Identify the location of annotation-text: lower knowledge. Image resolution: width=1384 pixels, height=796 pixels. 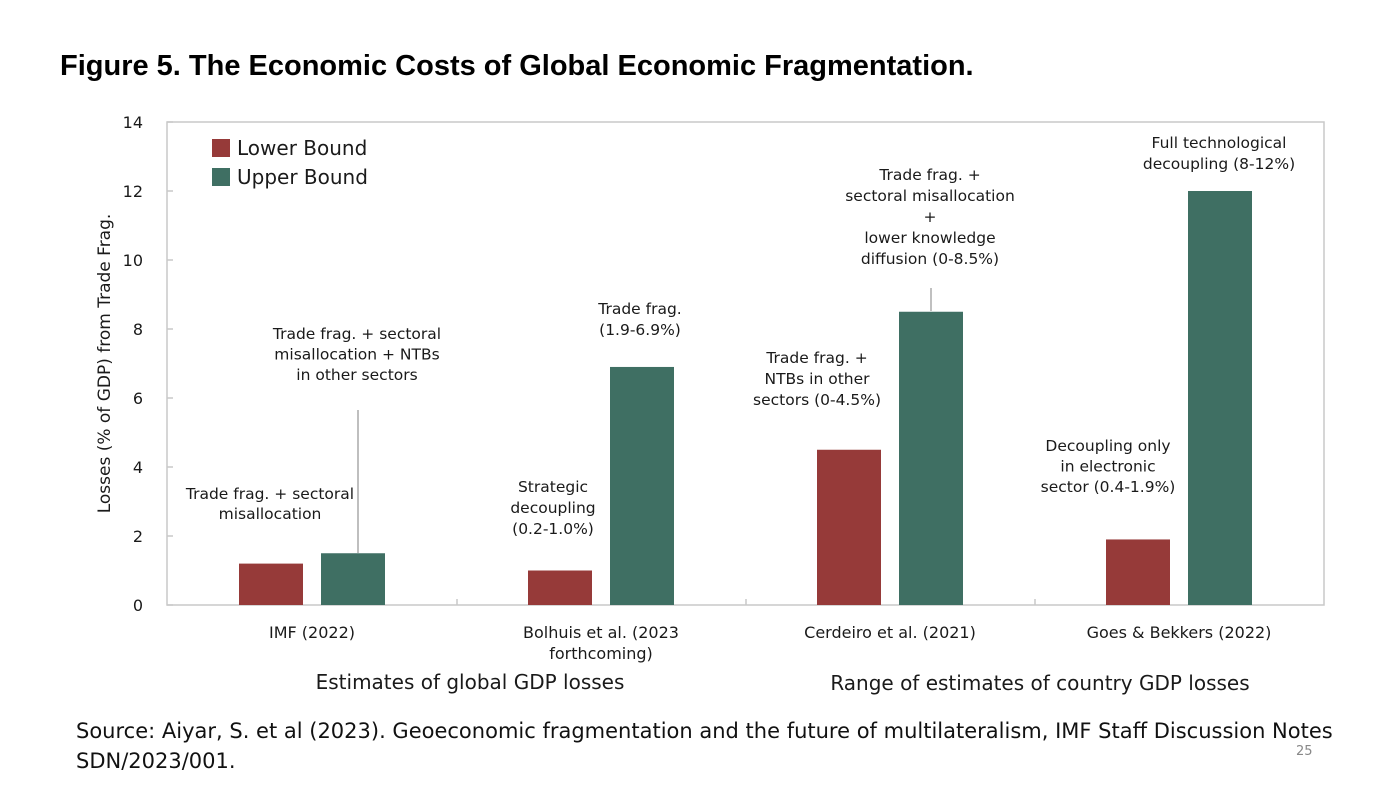
(929, 238).